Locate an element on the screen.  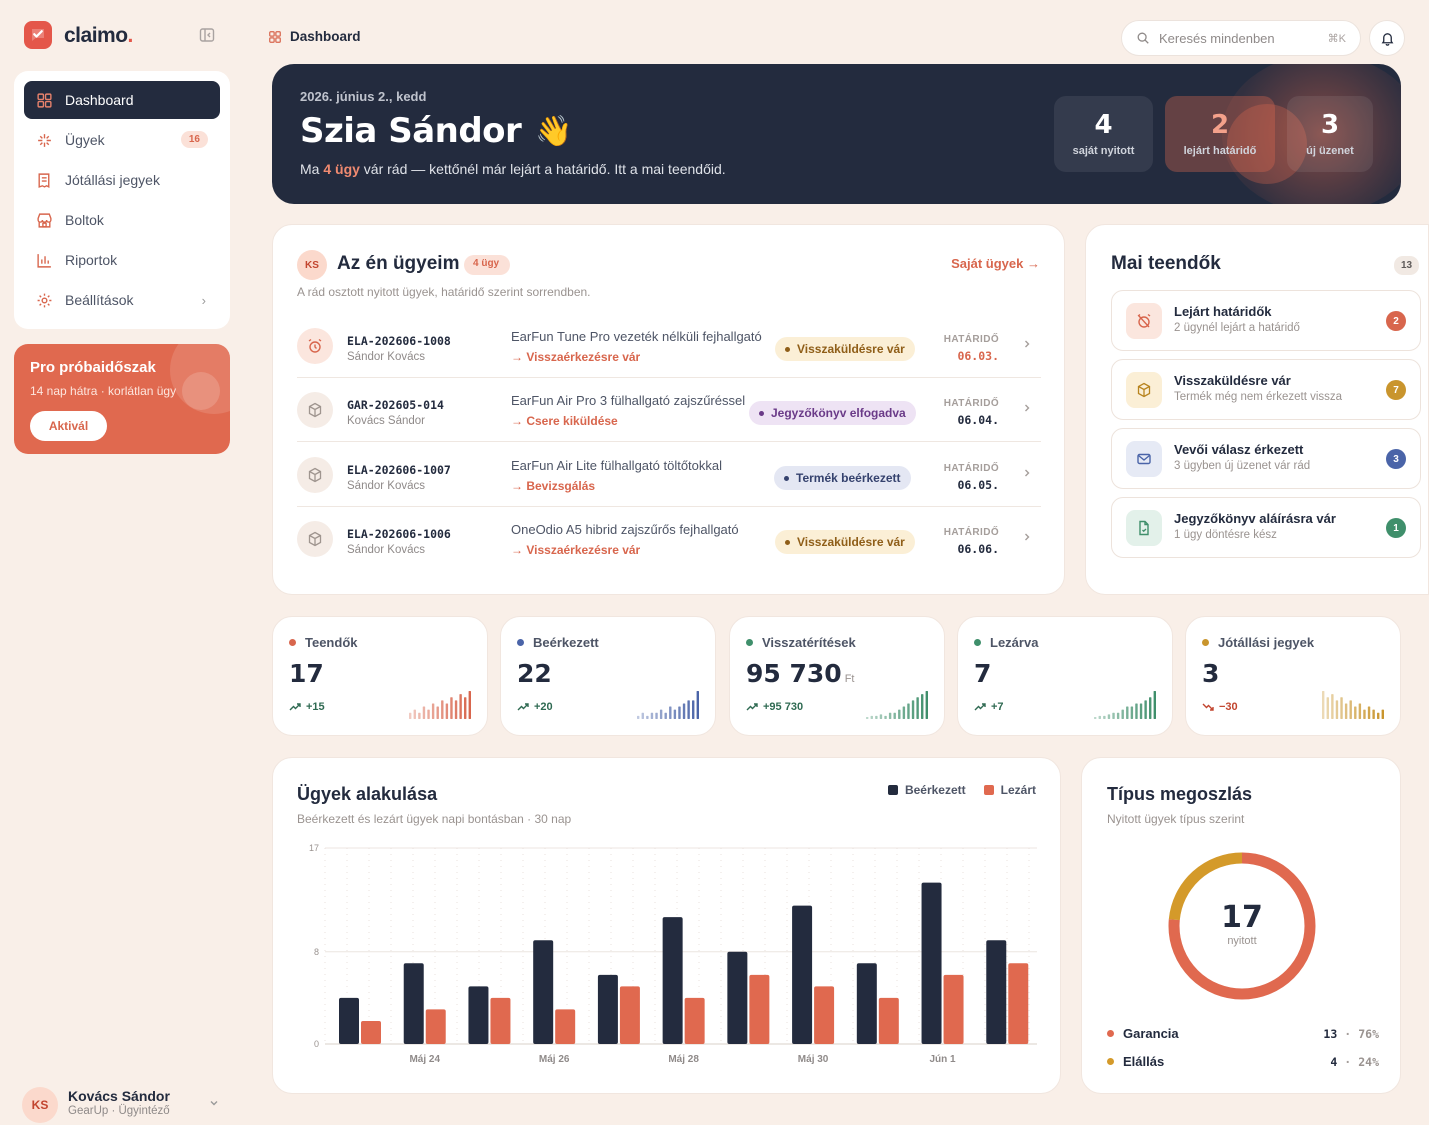
x-tick-label: Jún 1 is located at coordinates (942, 1059).